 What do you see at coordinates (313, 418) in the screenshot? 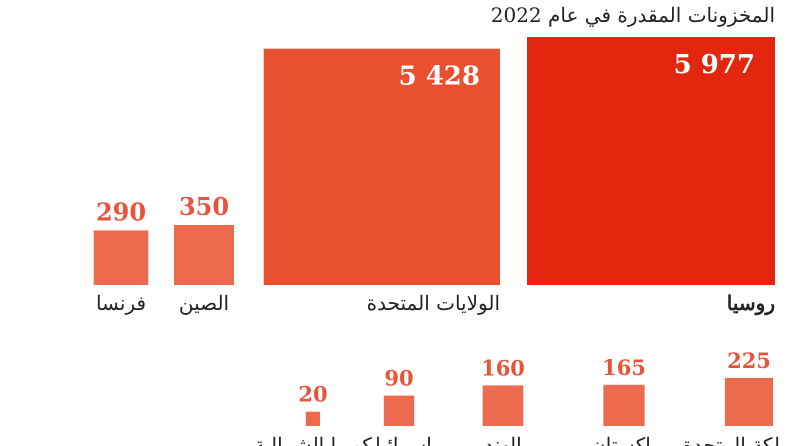
I see `bar-north-korea` at bounding box center [313, 418].